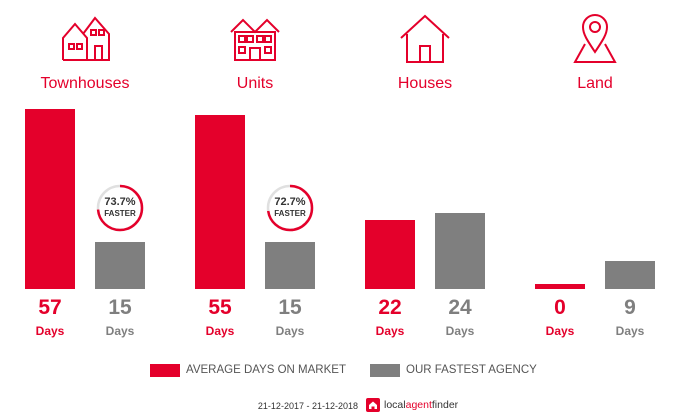 The image size is (700, 420). I want to click on localagentfinder-logo-icon, so click(373, 405).